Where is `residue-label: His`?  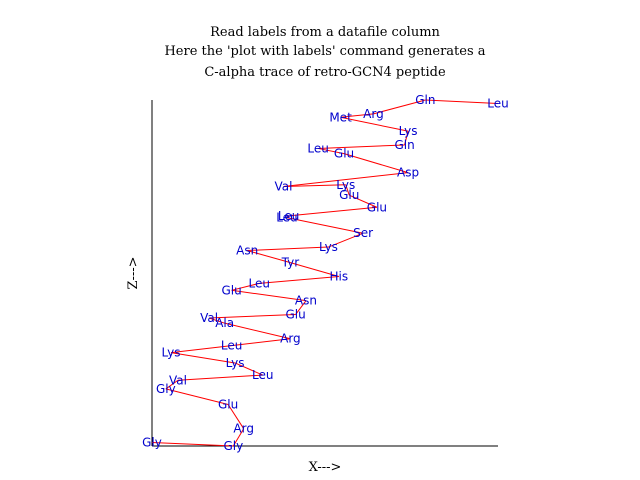 residue-label: His is located at coordinates (339, 276).